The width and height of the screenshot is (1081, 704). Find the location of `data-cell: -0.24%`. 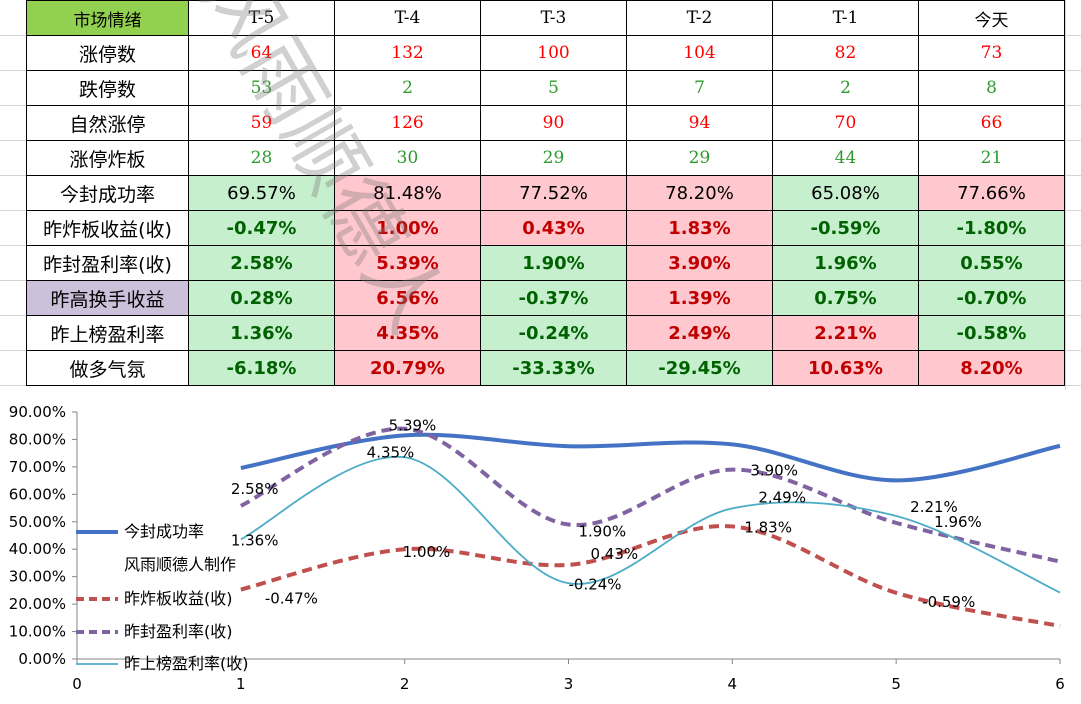

data-cell: -0.24% is located at coordinates (553, 333).